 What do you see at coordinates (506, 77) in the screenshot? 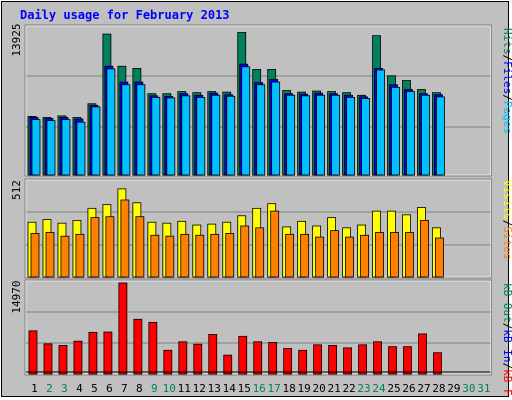
I see `legend-files: Files` at bounding box center [506, 77].